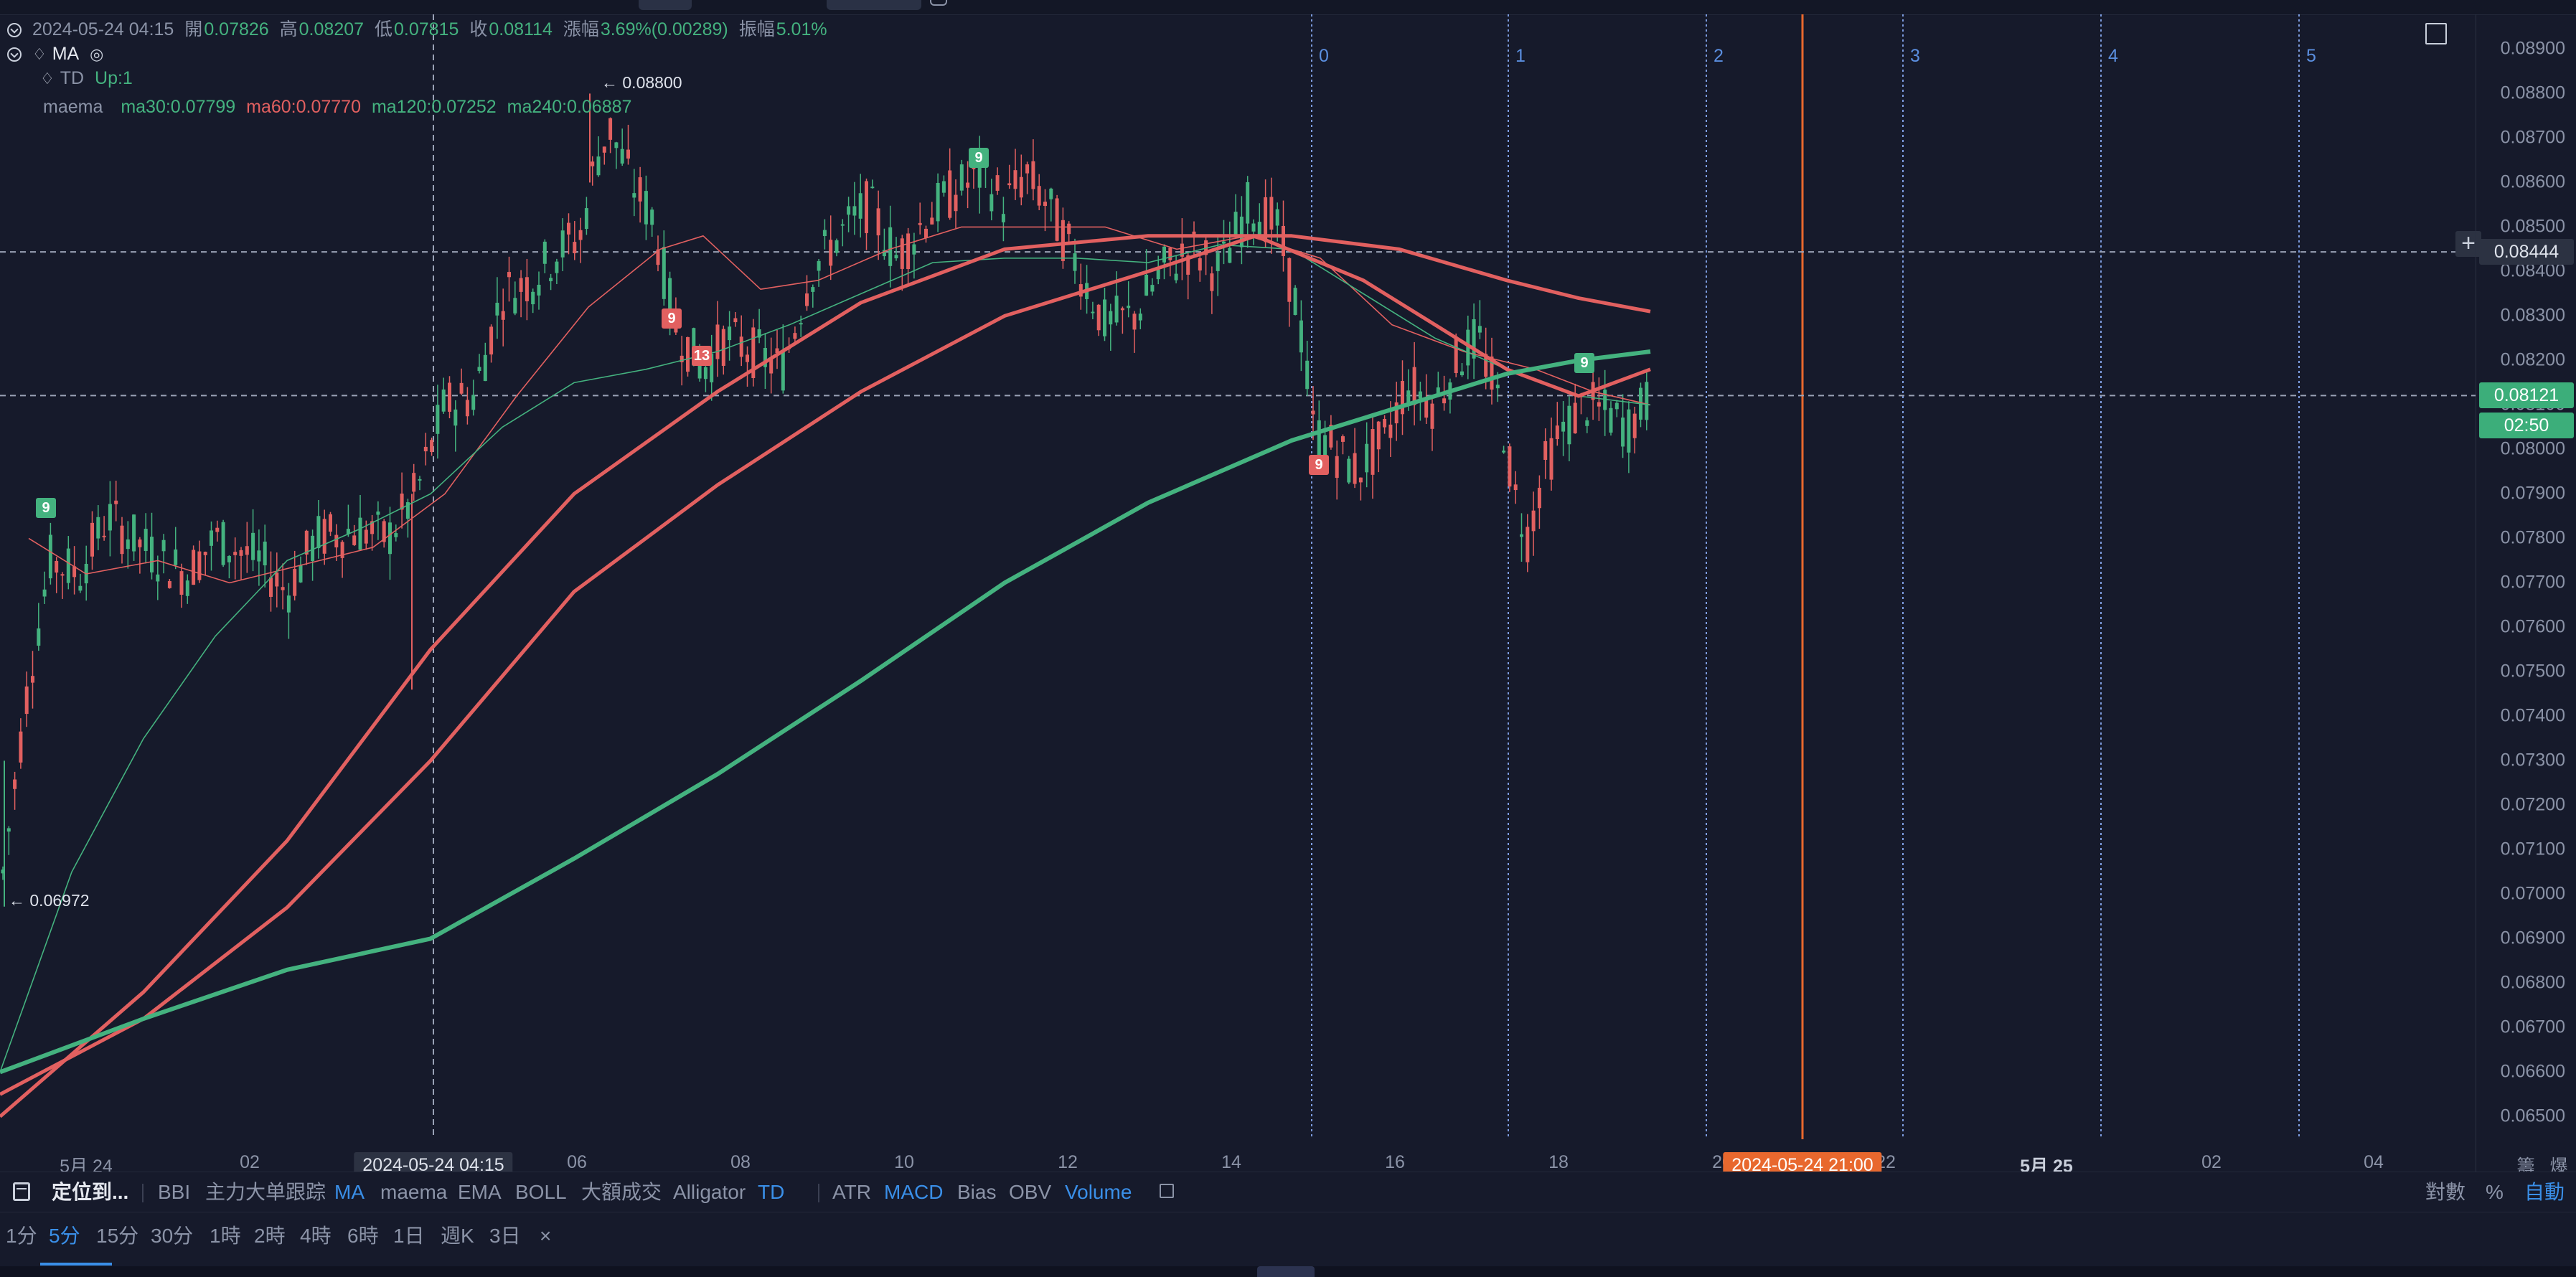  I want to click on auto-scale-toggle: 自動, so click(2544, 1192).